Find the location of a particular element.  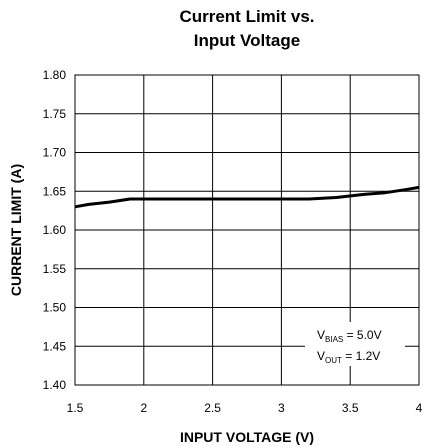

x-tick-labels: 1.5 2 2.5 3 3.5 4 is located at coordinates (245, 408).